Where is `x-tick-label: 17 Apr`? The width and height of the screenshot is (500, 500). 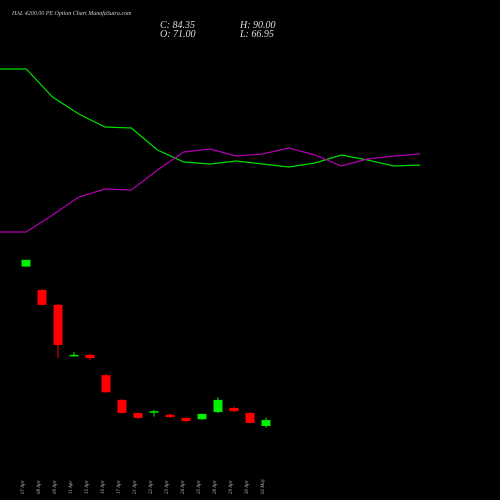 x-tick-label: 17 Apr is located at coordinates (119, 487).